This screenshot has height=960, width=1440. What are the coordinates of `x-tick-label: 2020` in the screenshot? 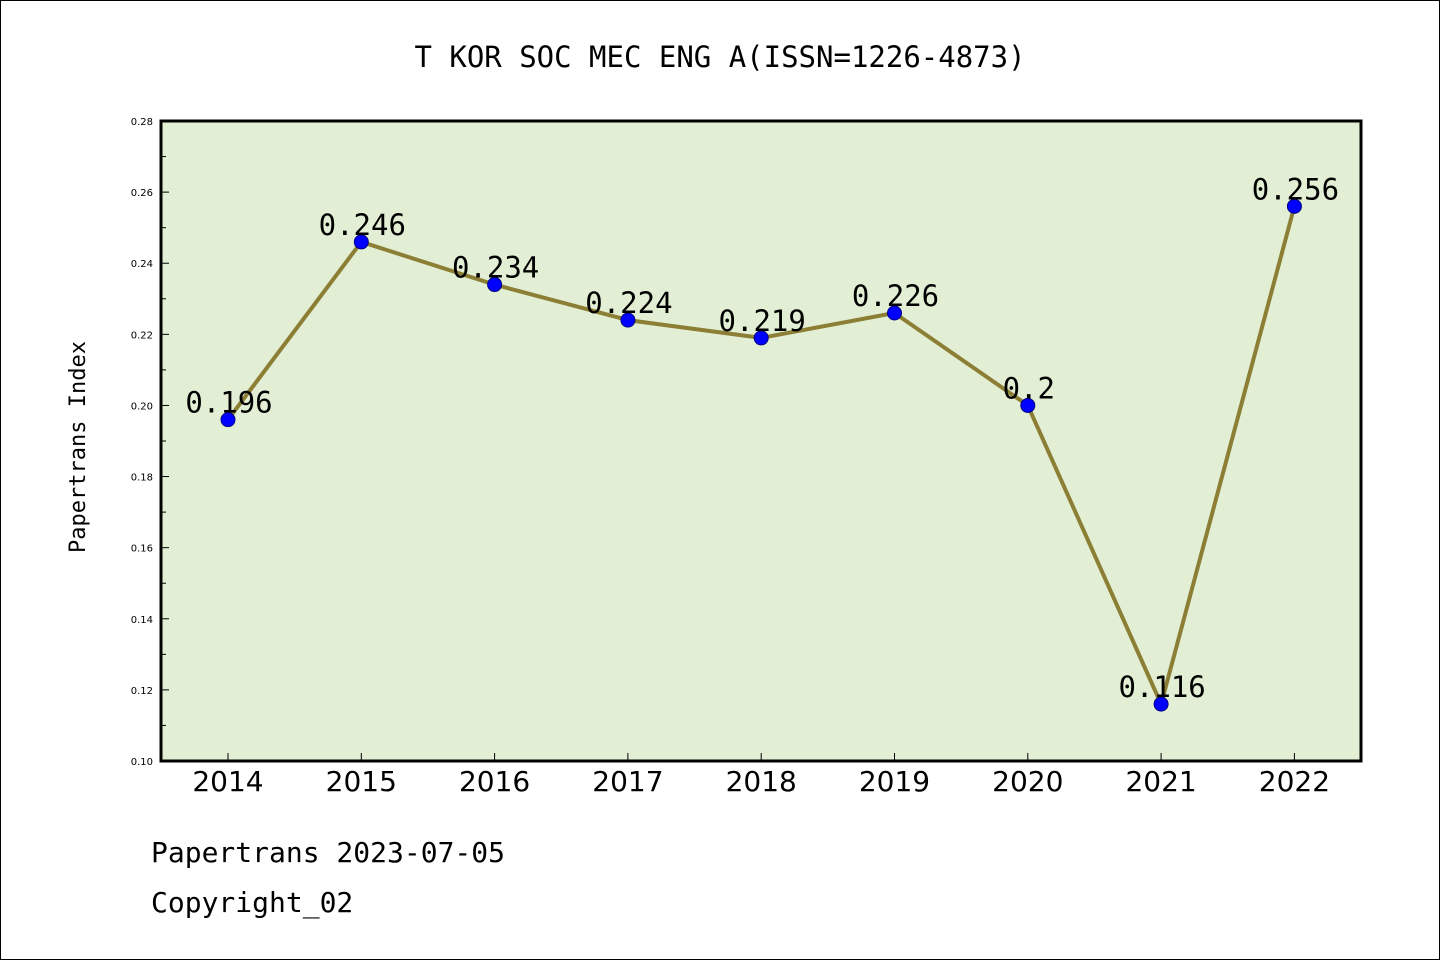 It's located at (1027, 781).